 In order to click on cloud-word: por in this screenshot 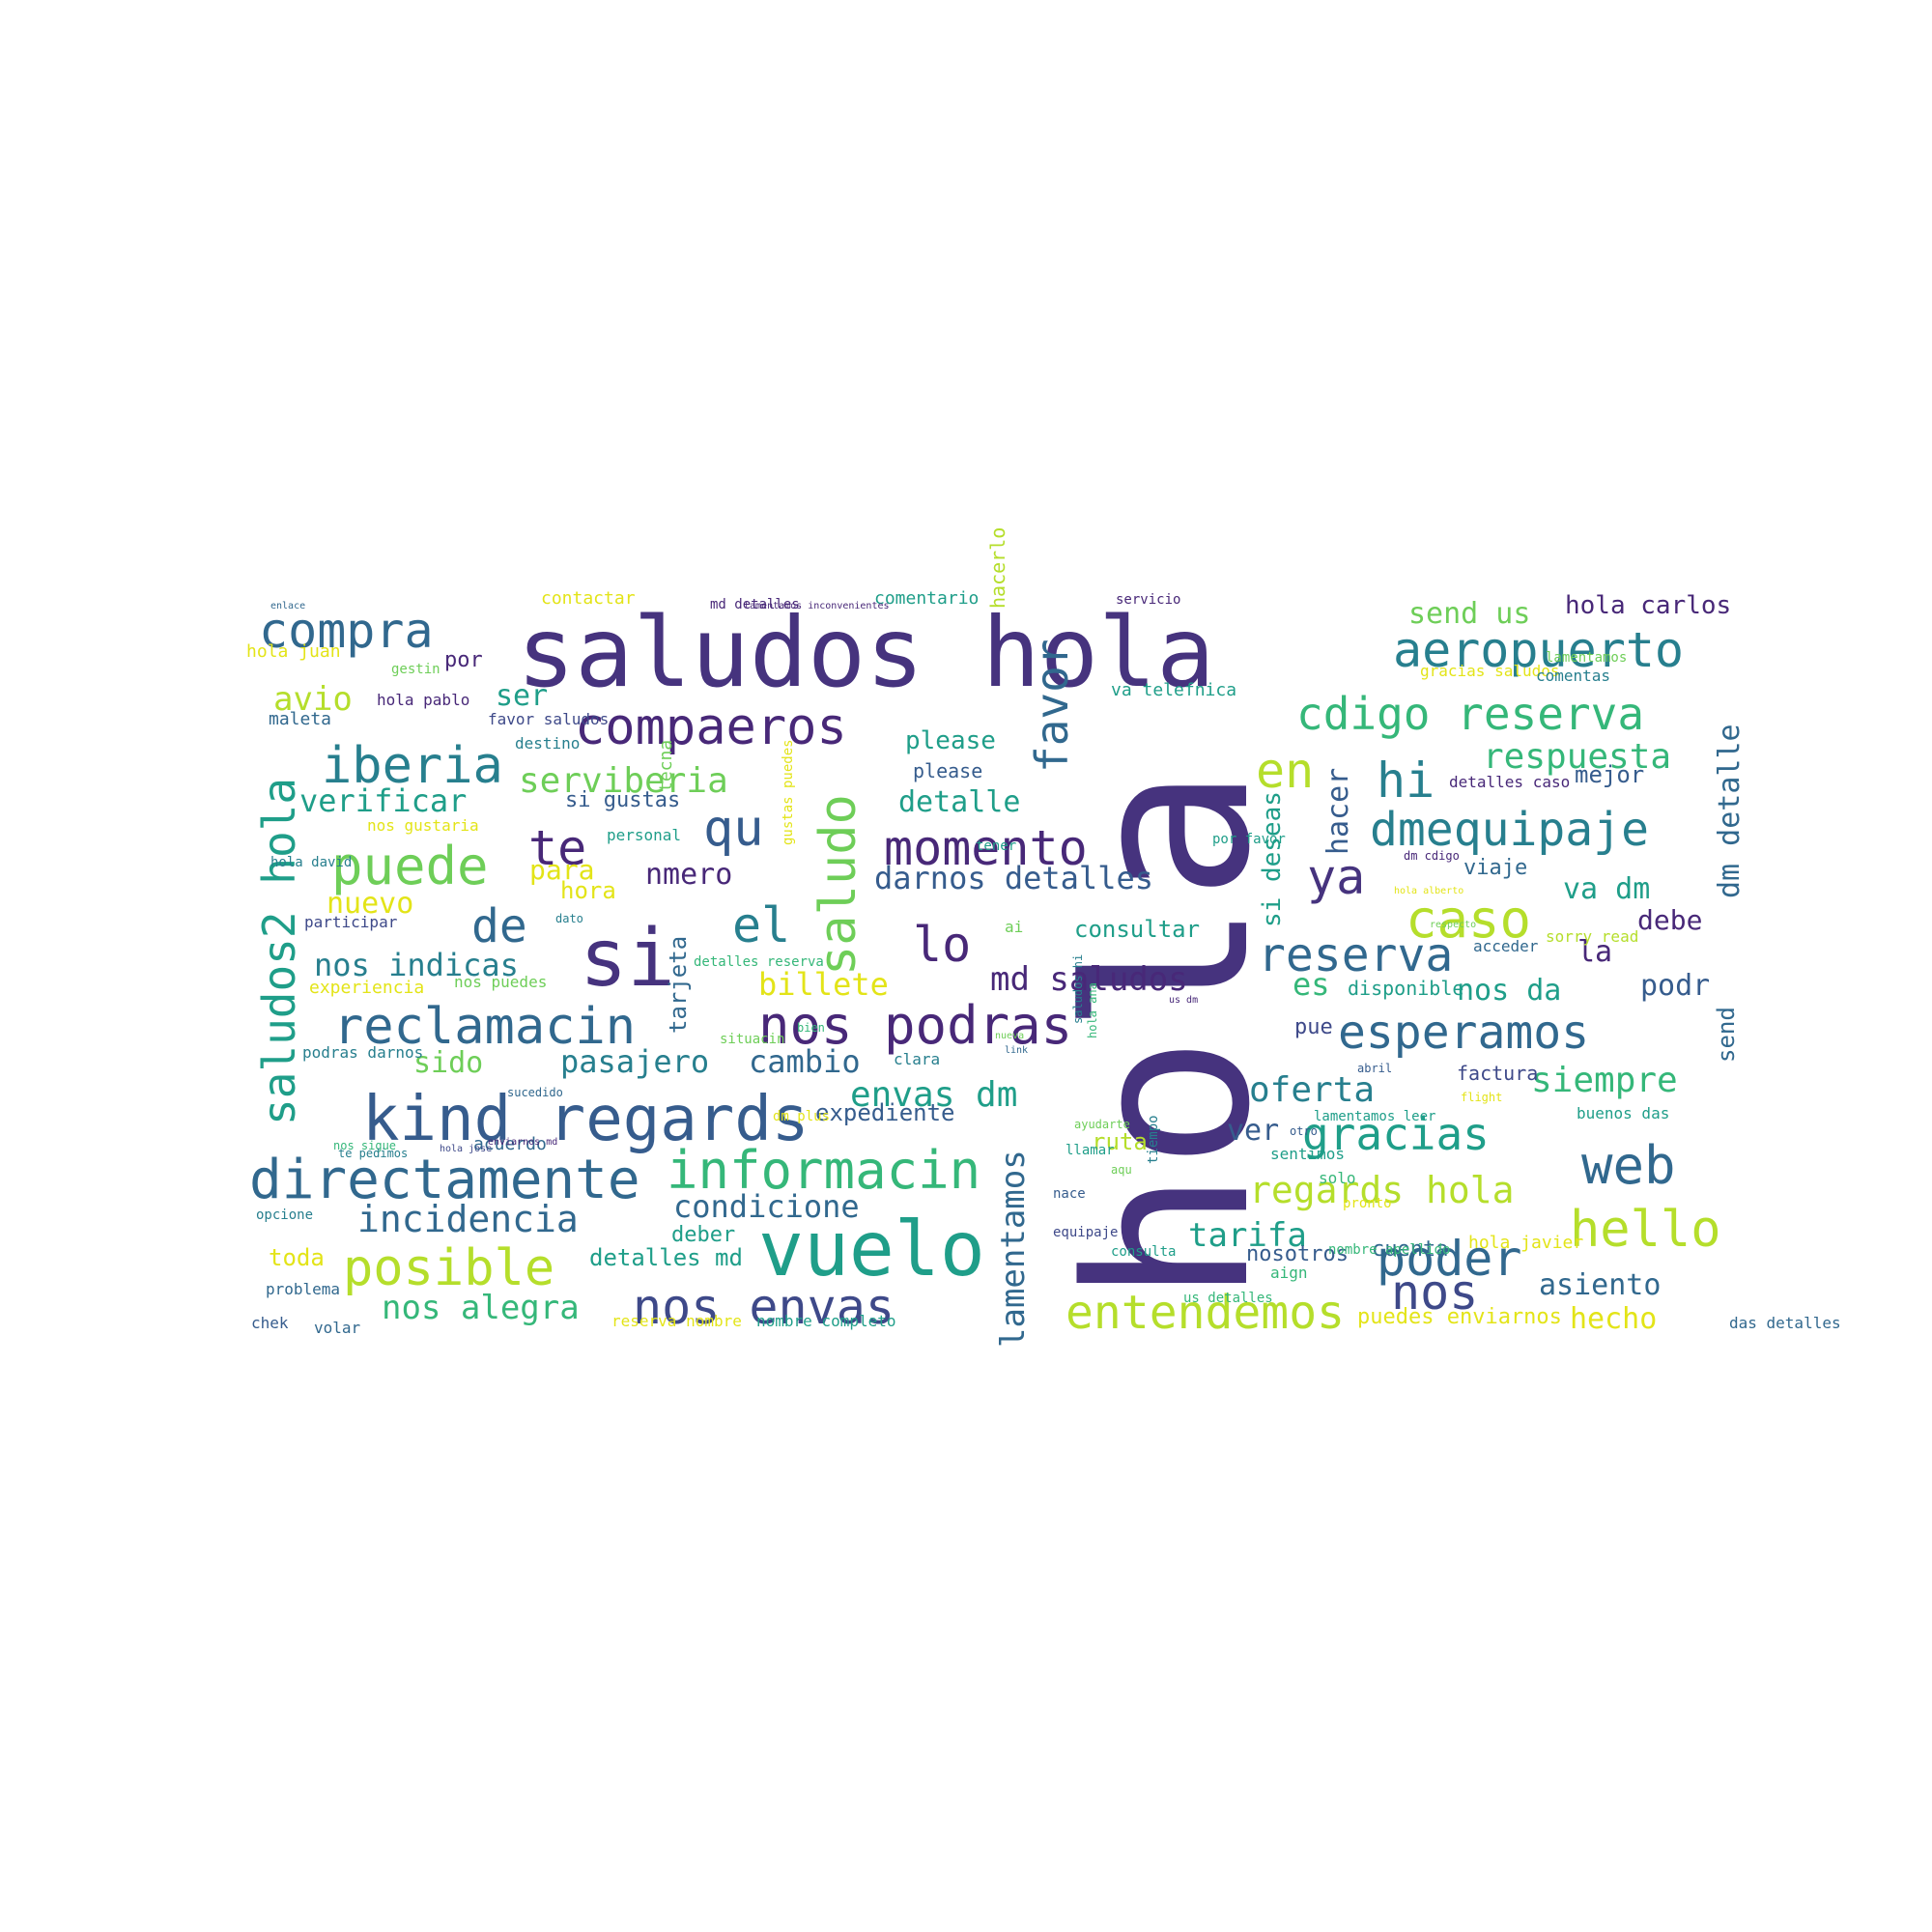, I will do `click(463, 660)`.